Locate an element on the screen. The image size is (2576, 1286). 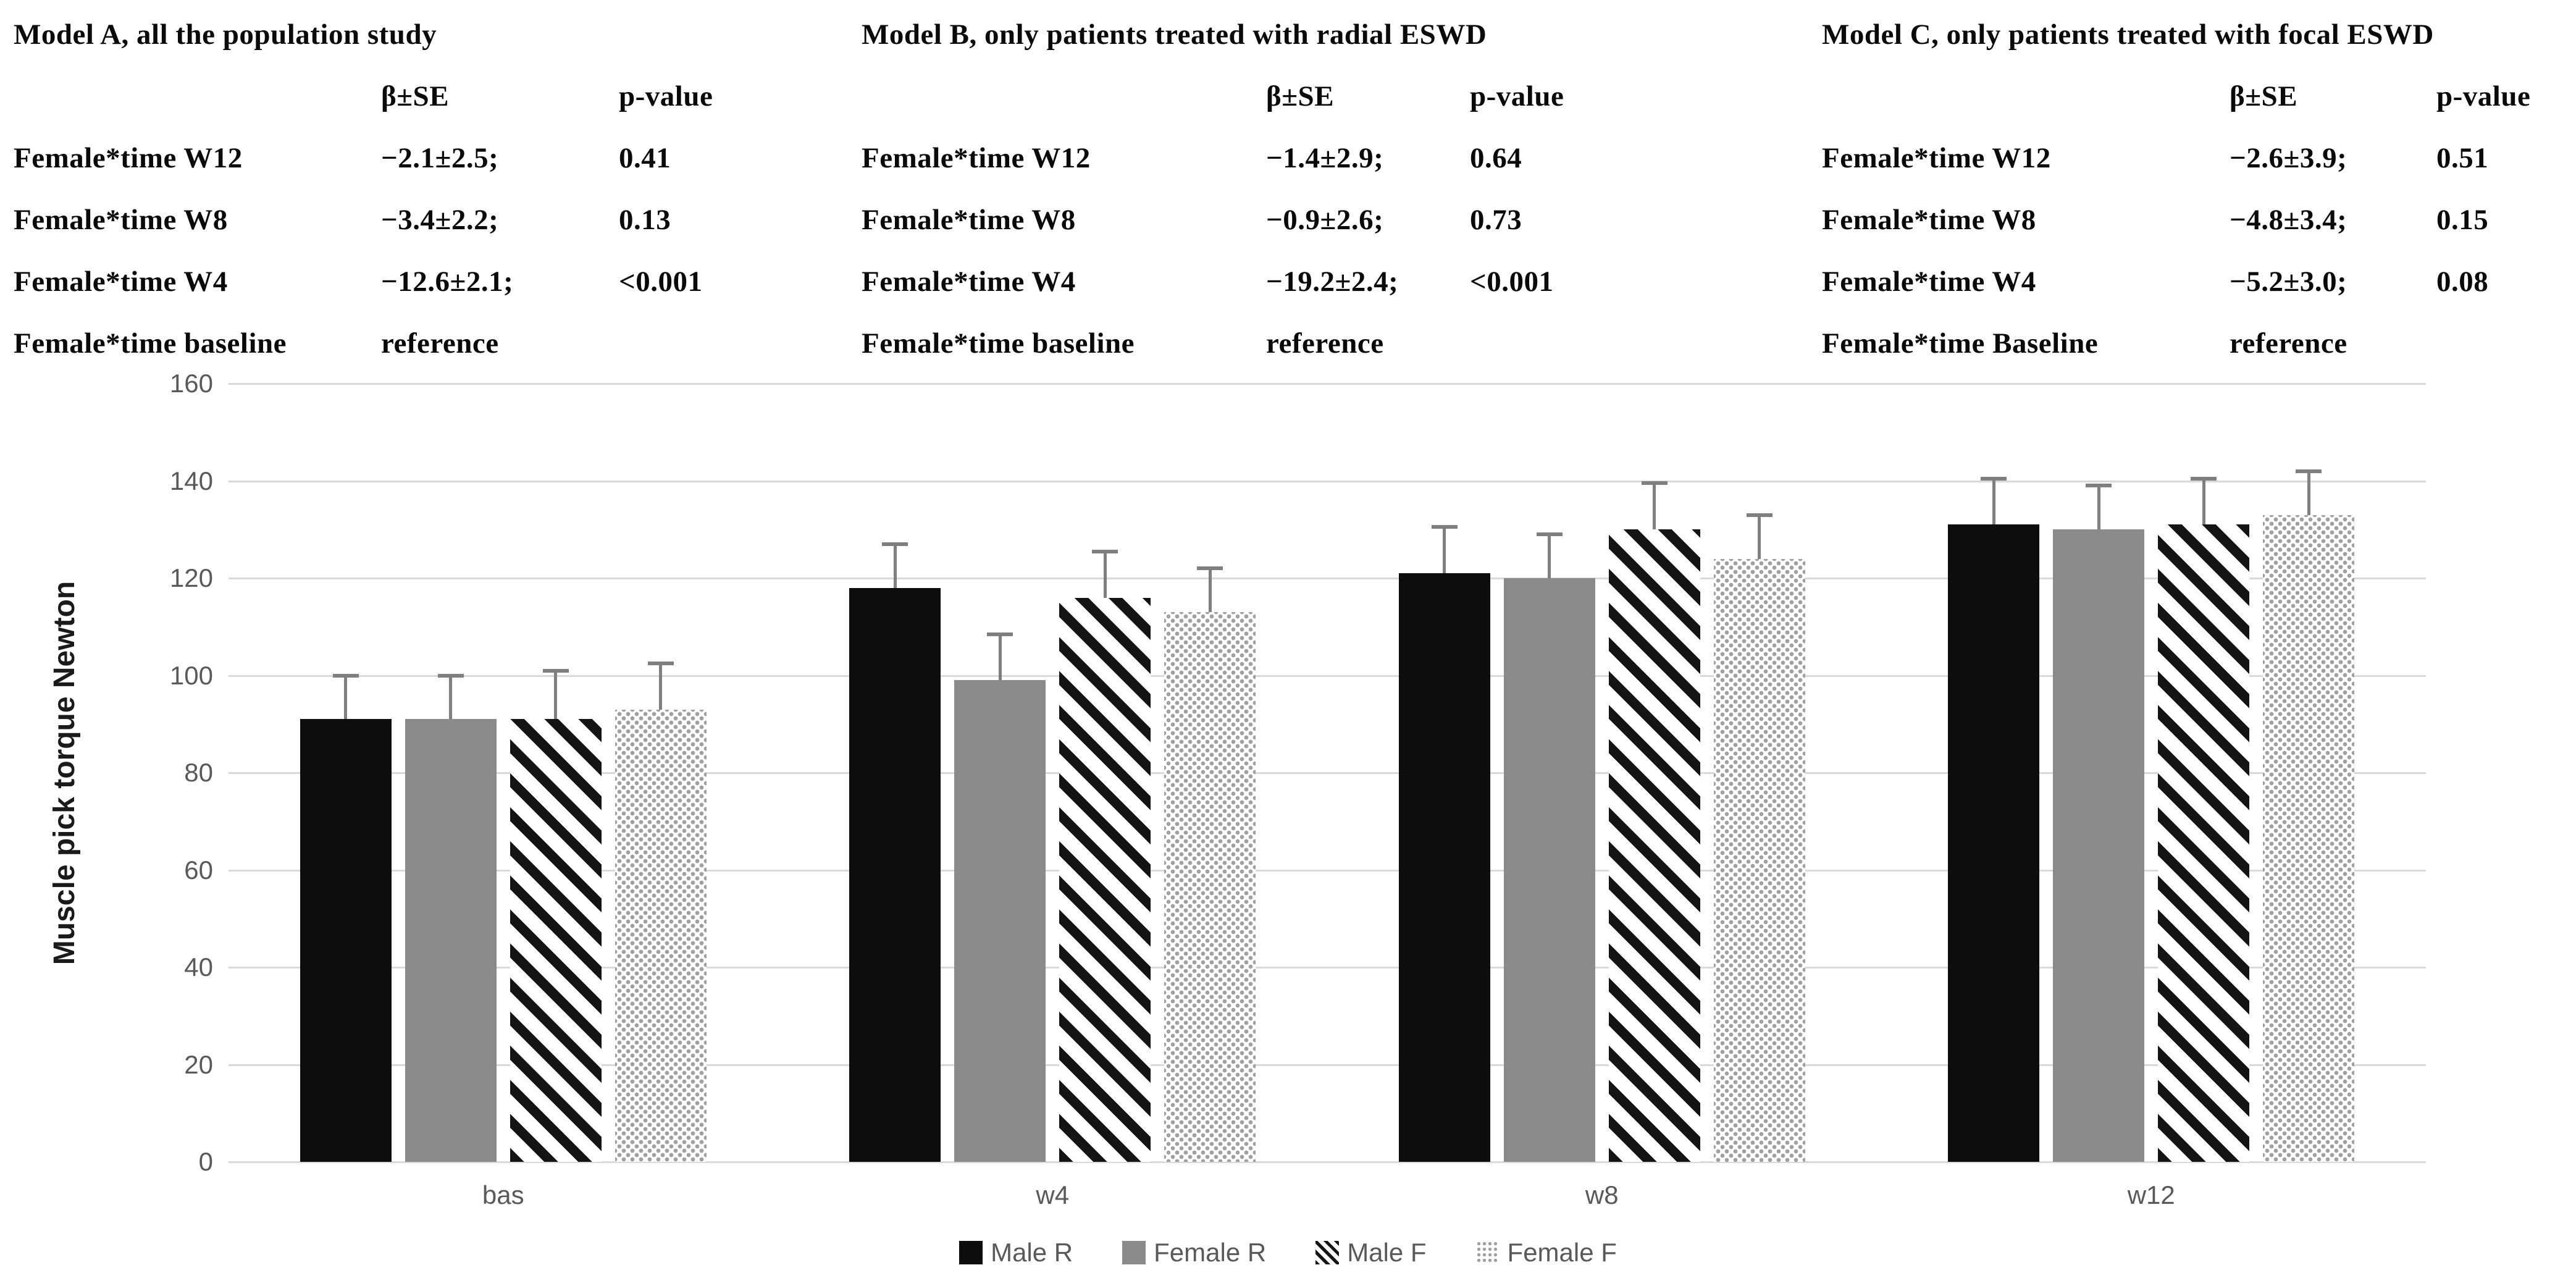
error-bar-cap-male-r-w8 is located at coordinates (1445, 527).